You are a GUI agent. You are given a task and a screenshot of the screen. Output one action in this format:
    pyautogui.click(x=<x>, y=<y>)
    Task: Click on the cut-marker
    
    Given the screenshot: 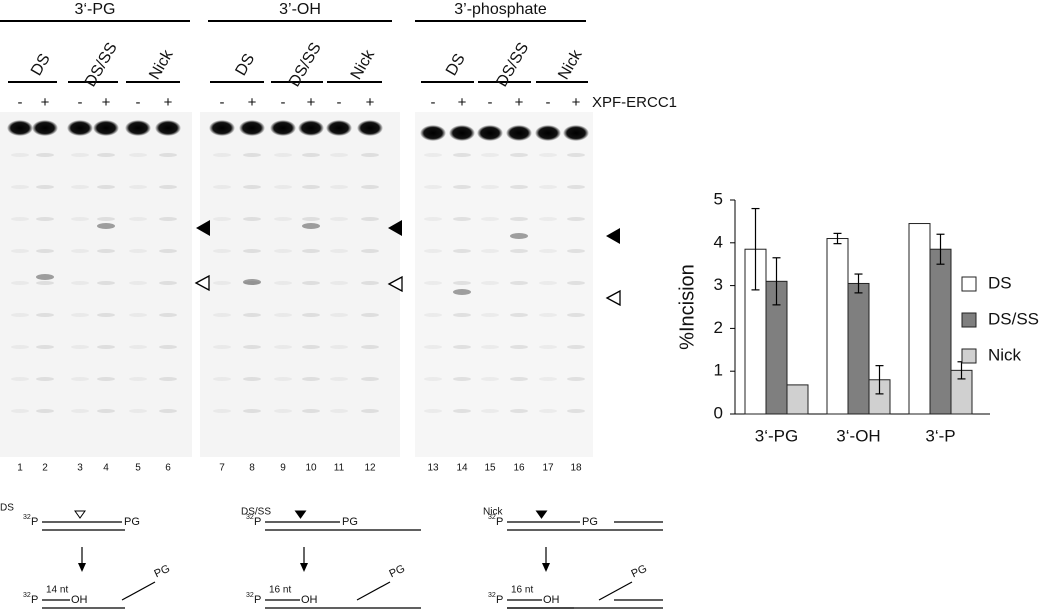 What is the action you would take?
    pyautogui.click(x=541, y=514)
    